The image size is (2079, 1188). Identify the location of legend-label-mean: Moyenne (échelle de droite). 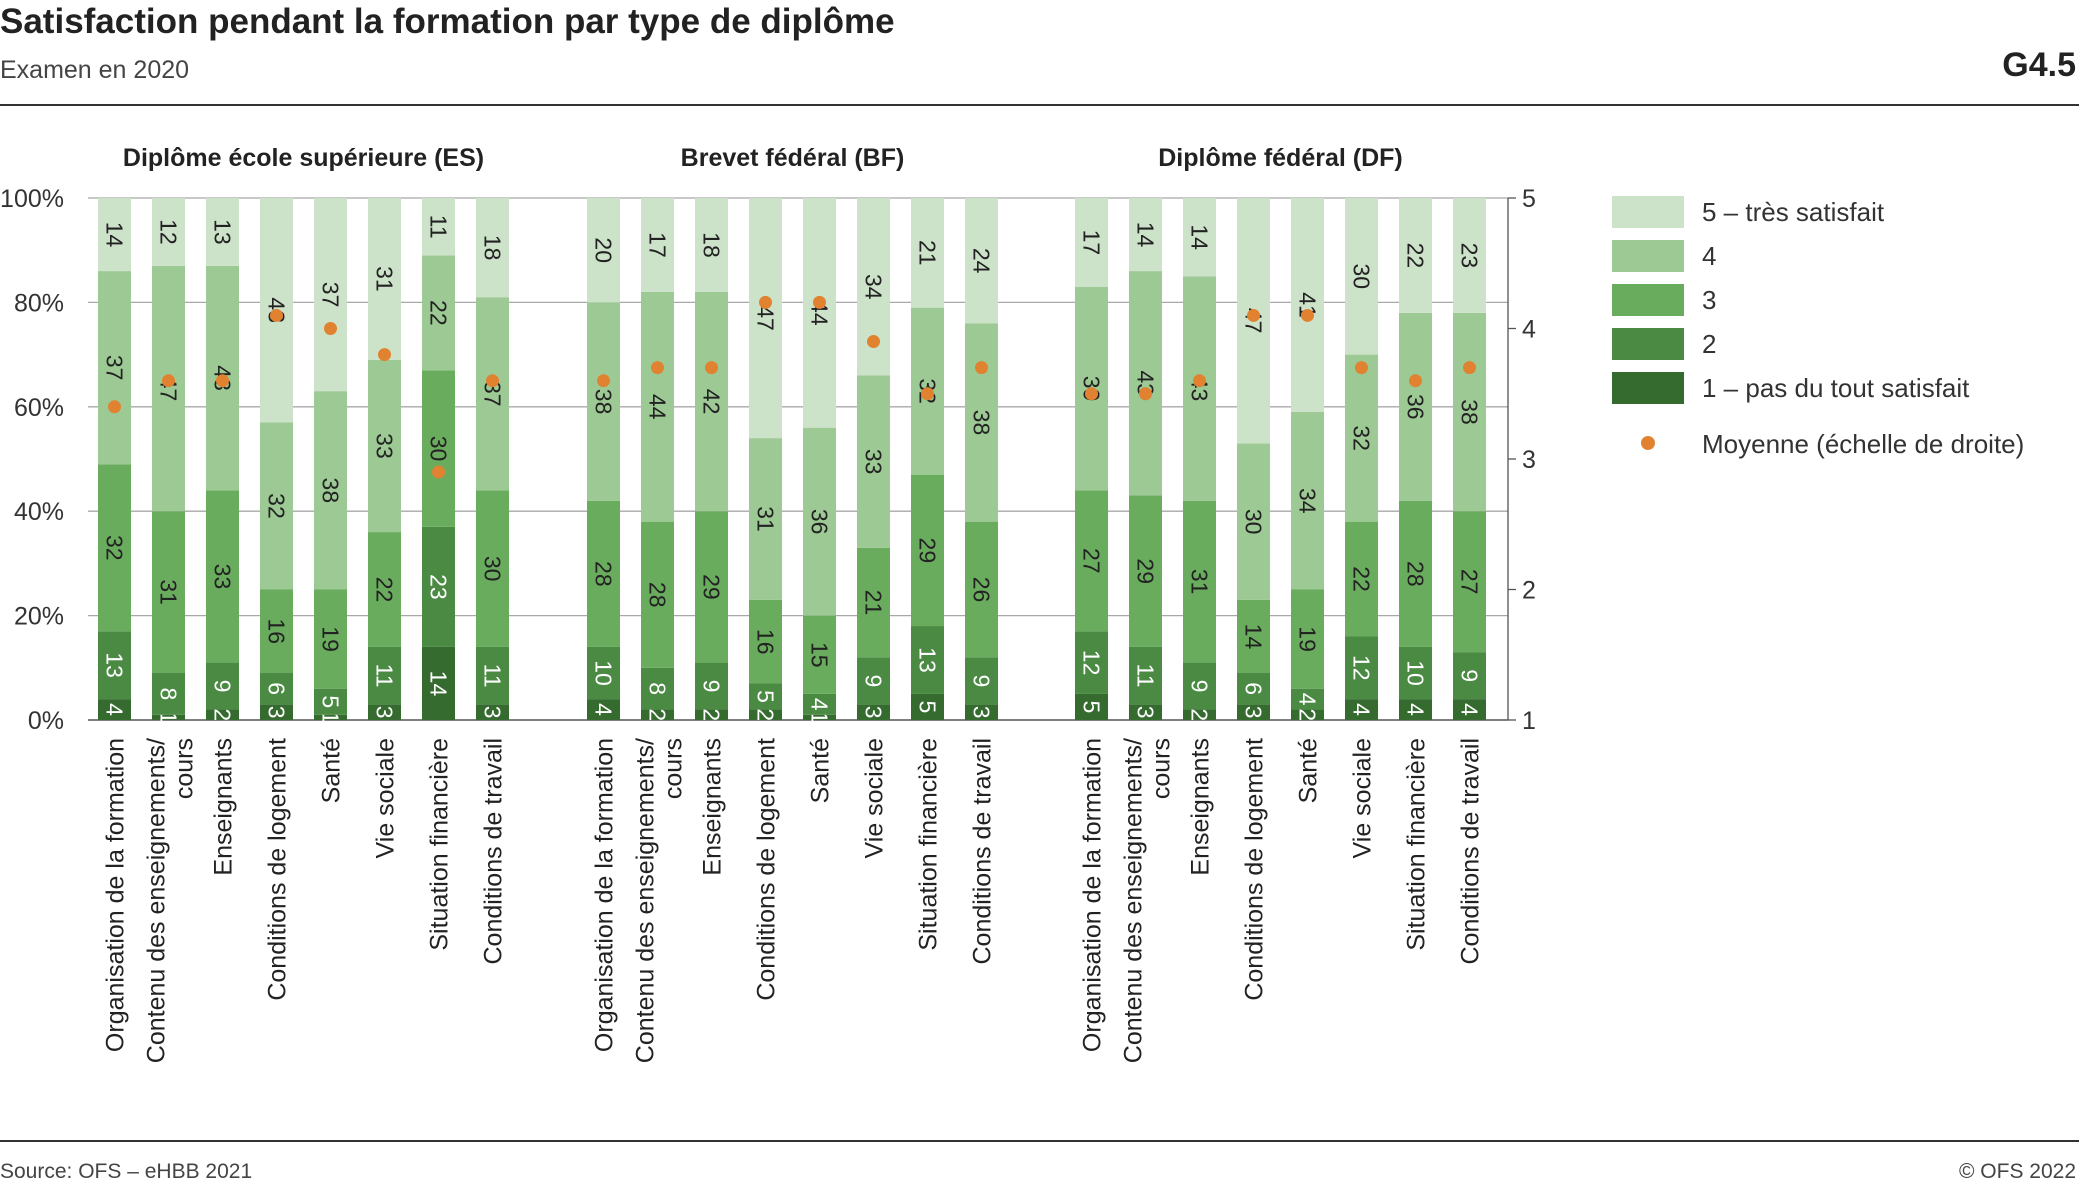
(1863, 444).